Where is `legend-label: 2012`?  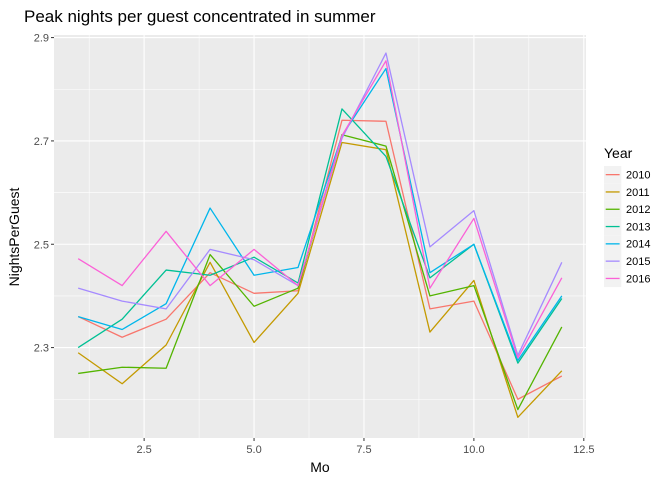 legend-label: 2012 is located at coordinates (638, 210).